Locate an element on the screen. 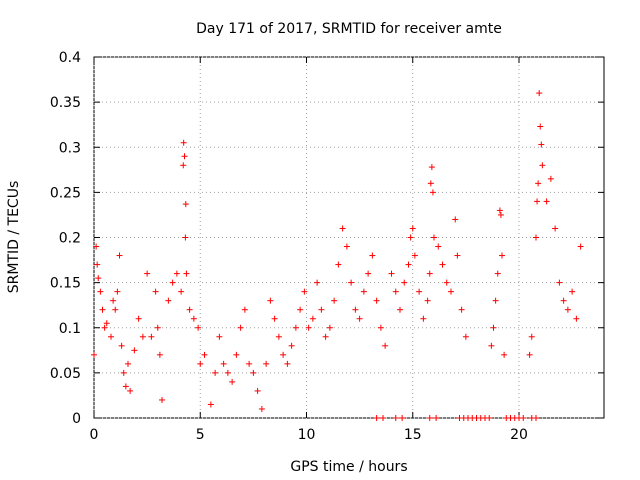 This screenshot has height=480, width=640. y-tick-label: 0.05 is located at coordinates (65, 374).